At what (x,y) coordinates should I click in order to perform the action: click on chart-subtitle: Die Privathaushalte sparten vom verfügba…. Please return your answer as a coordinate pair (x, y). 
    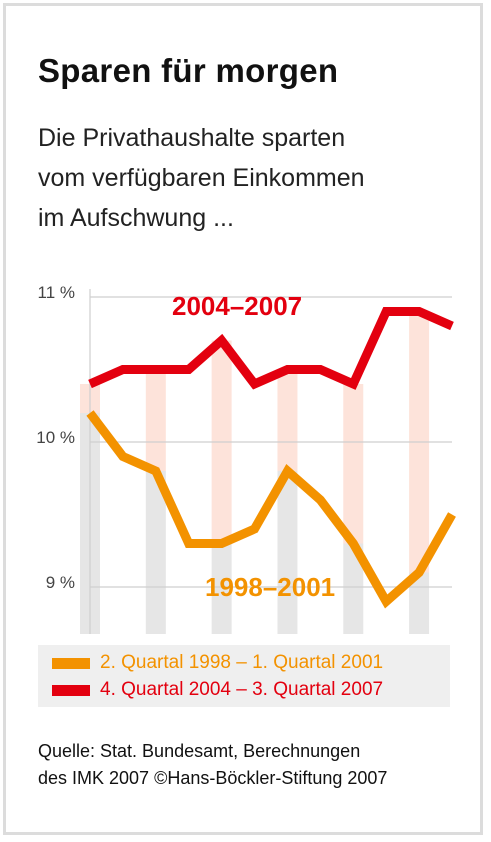
    Looking at the image, I should click on (253, 178).